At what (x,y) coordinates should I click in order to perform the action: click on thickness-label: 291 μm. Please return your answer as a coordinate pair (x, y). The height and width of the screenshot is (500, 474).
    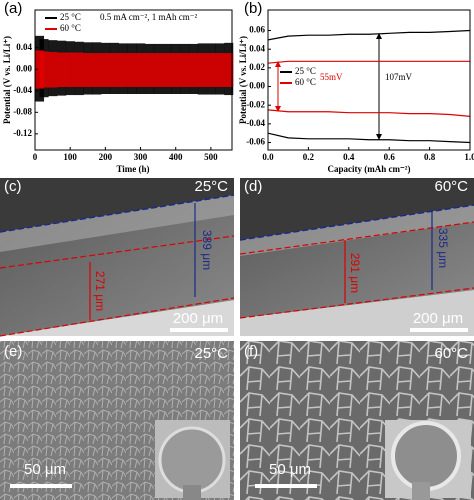
    Looking at the image, I should click on (355, 273).